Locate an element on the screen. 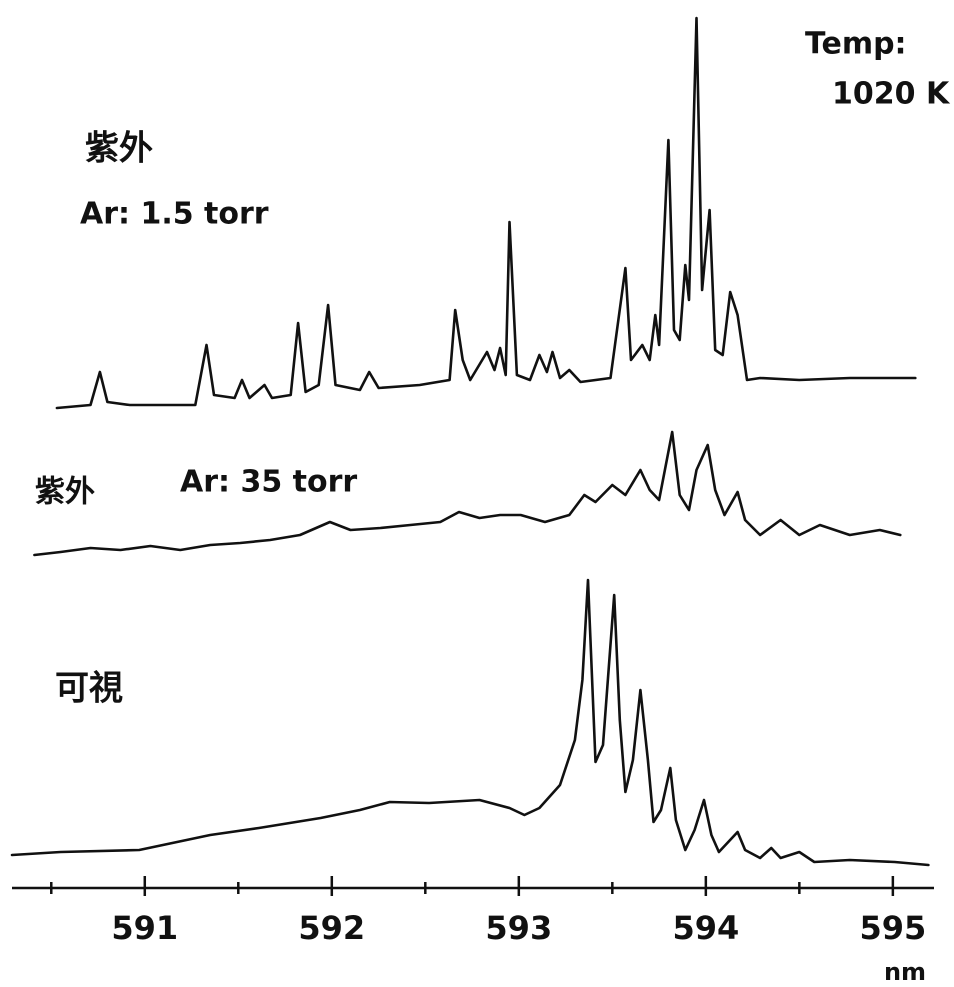 The width and height of the screenshot is (954, 987). series-condition: Ar: 35 torr is located at coordinates (268, 482).